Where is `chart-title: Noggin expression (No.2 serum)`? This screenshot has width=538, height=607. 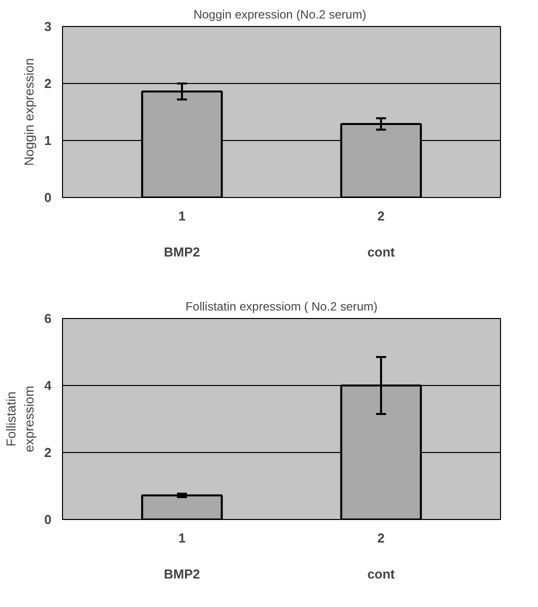
chart-title: Noggin expression (No.2 serum) is located at coordinates (279, 15).